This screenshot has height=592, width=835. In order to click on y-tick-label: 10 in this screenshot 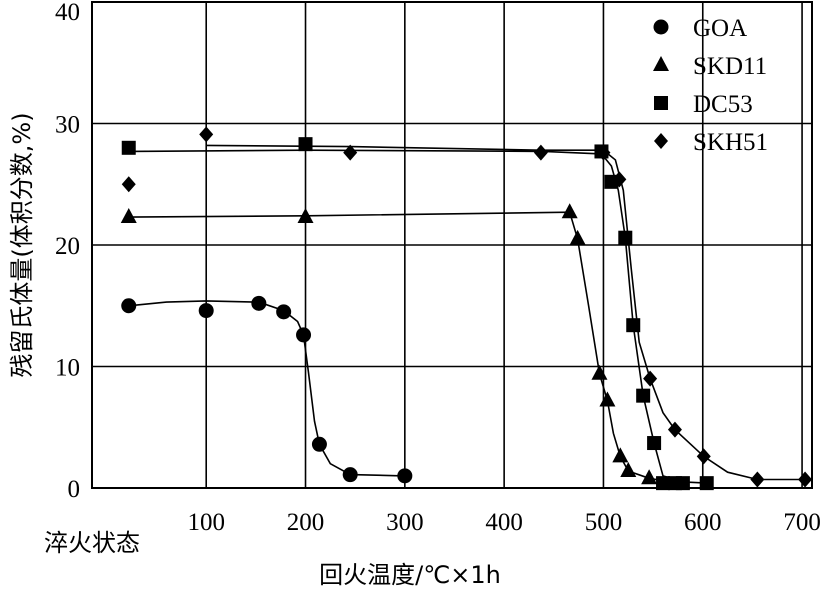, I will do `click(67, 368)`.